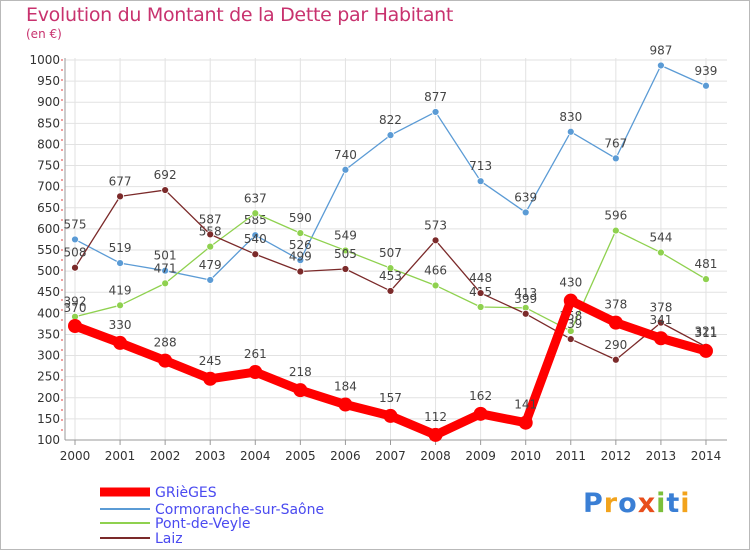 Image resolution: width=750 pixels, height=550 pixels. Describe the element at coordinates (615, 345) in the screenshot. I see `data-label: 290` at that location.